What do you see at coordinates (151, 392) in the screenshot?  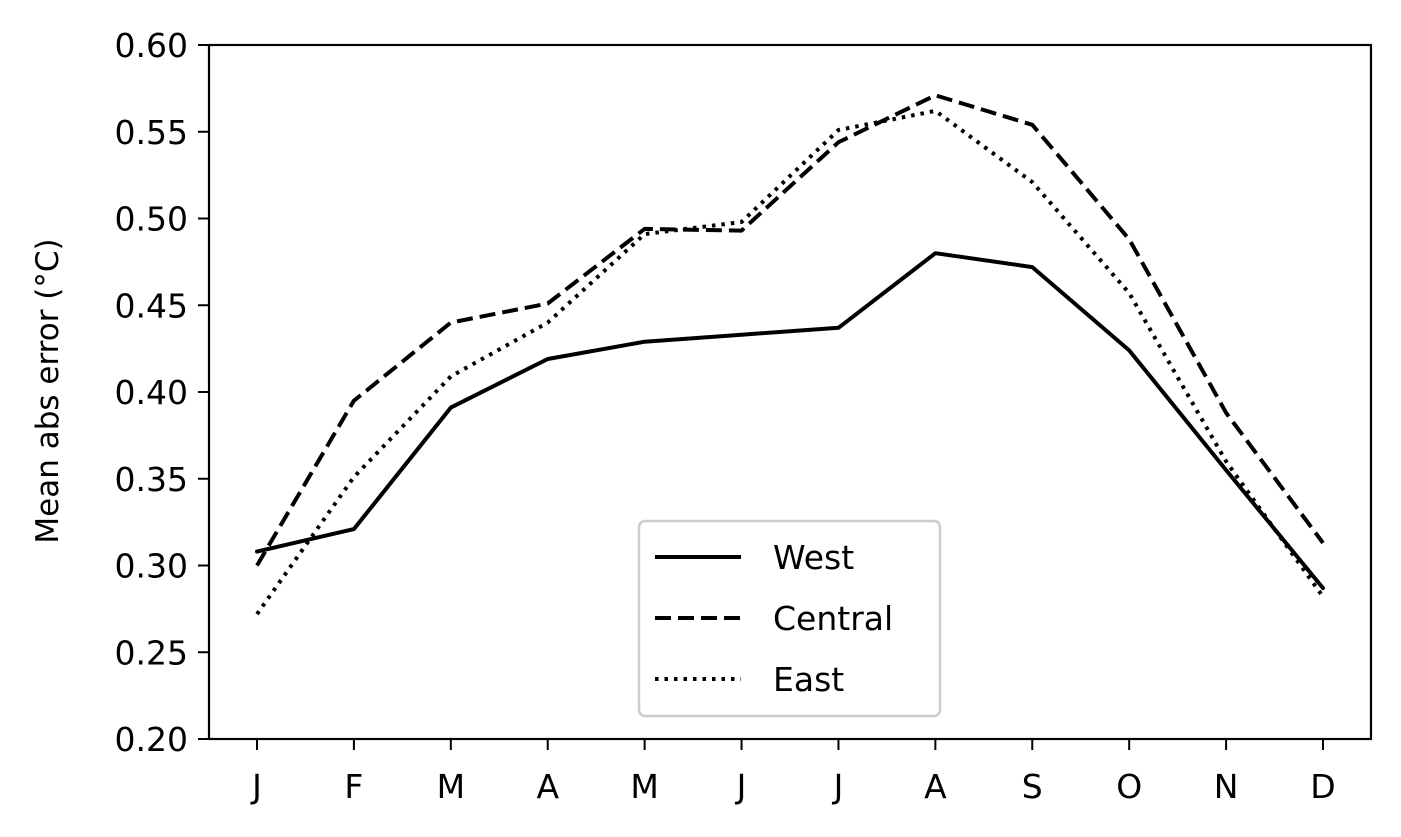 I see `y-tick-label: 0.40` at bounding box center [151, 392].